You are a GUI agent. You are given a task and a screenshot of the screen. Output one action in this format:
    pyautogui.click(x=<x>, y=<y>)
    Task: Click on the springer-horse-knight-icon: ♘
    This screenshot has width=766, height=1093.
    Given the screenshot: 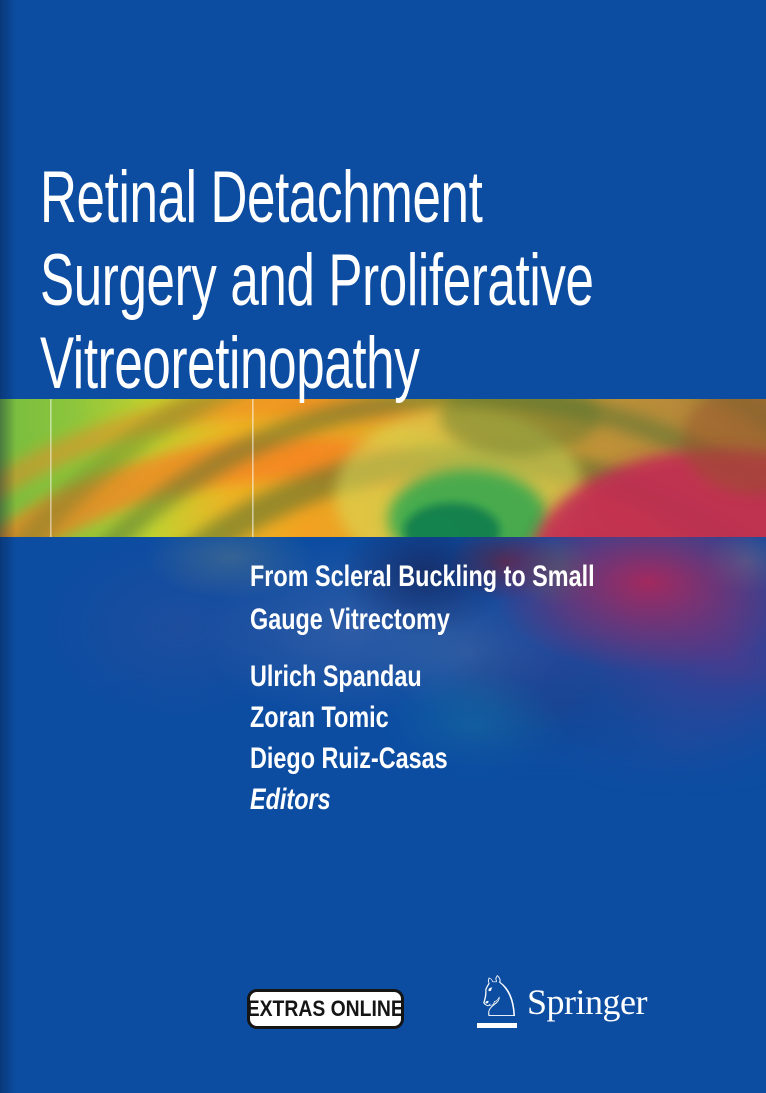 What is the action you would take?
    pyautogui.click(x=499, y=997)
    